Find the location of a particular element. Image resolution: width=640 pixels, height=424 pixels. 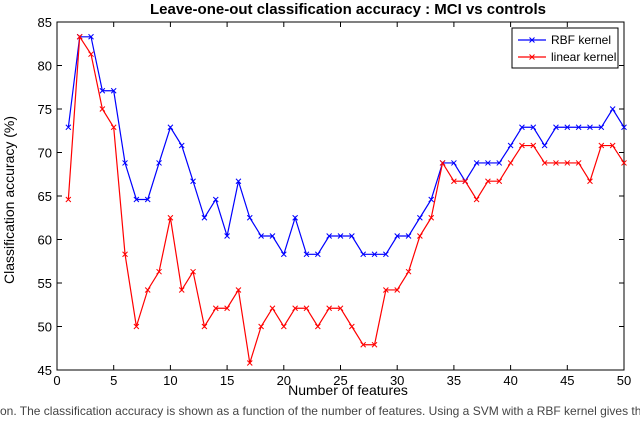

legend: RBF kernel linear kernel is located at coordinates (565, 48).